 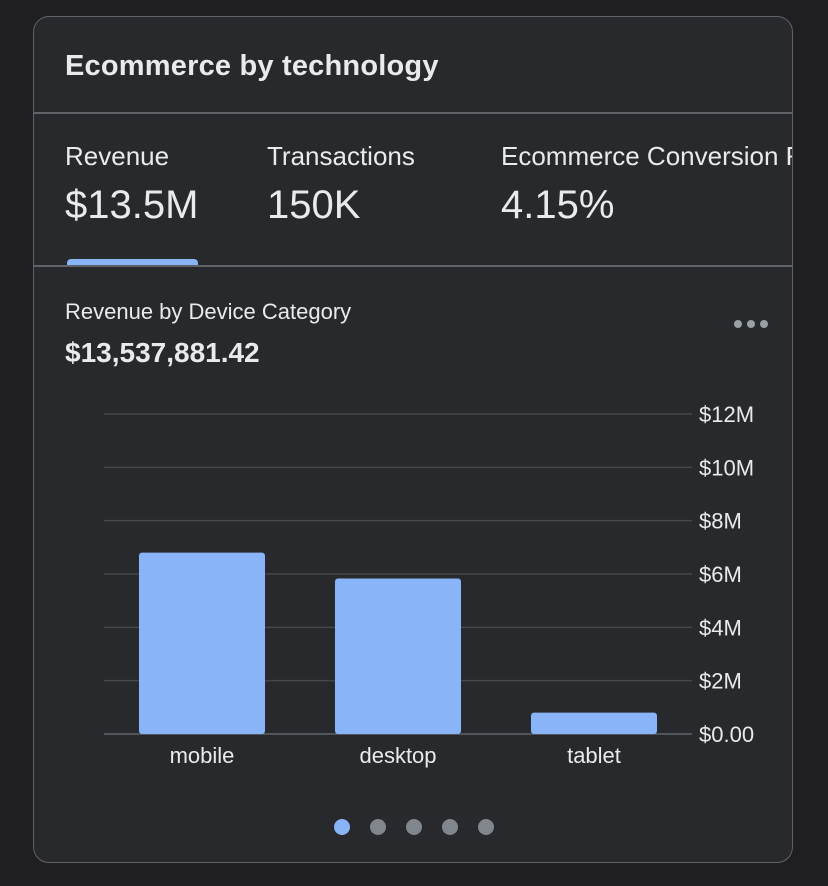 I want to click on y-tick-label: $12M, so click(x=726, y=414).